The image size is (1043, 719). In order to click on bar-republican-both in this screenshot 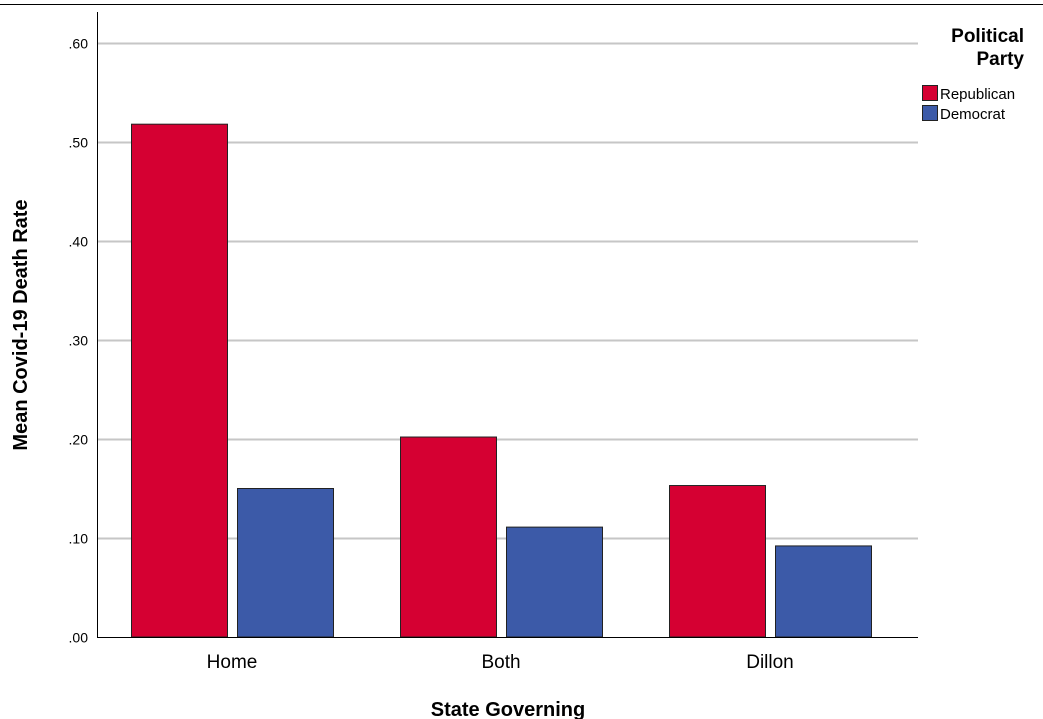, I will do `click(448, 537)`.